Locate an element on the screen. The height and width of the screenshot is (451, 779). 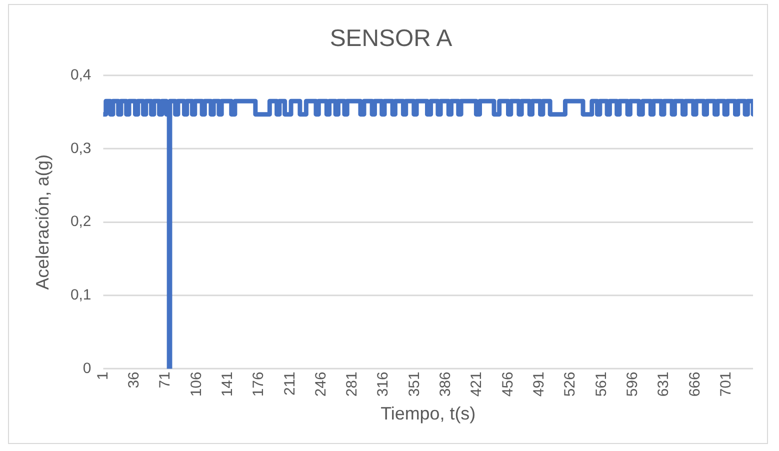
x-tick-label: 491 is located at coordinates (539, 384).